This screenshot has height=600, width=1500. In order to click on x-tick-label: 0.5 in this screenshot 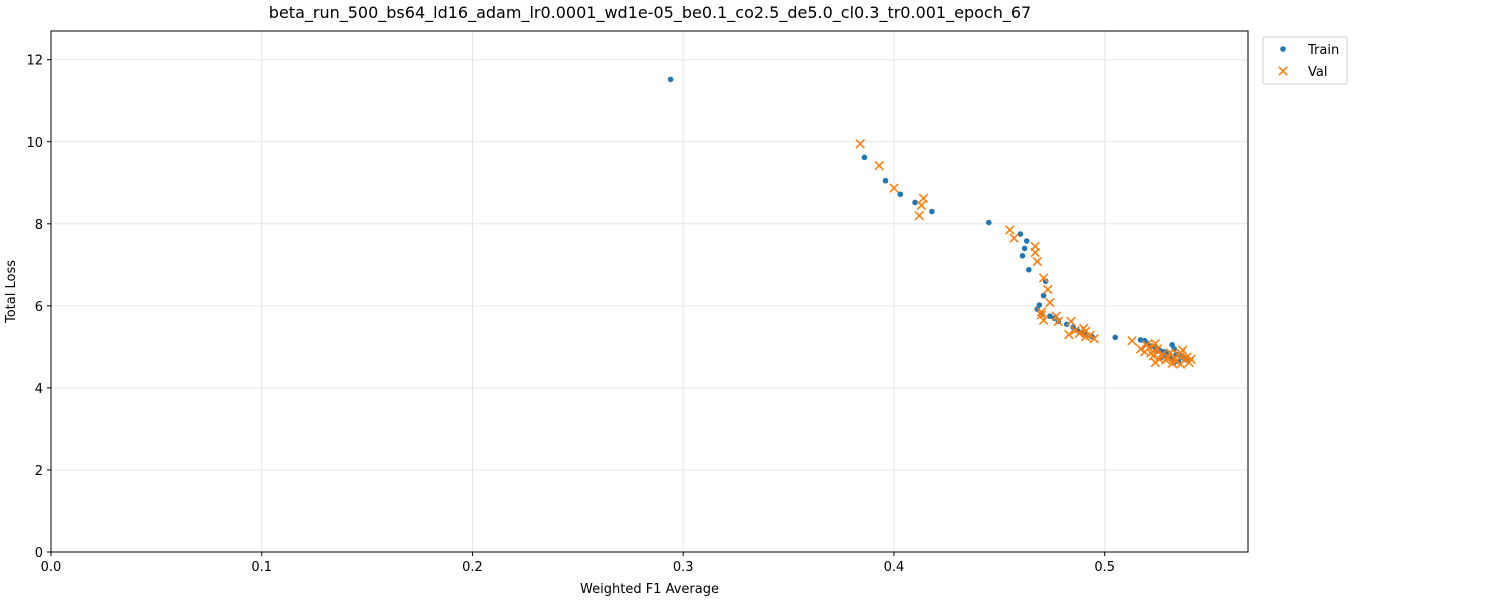, I will do `click(1104, 567)`.